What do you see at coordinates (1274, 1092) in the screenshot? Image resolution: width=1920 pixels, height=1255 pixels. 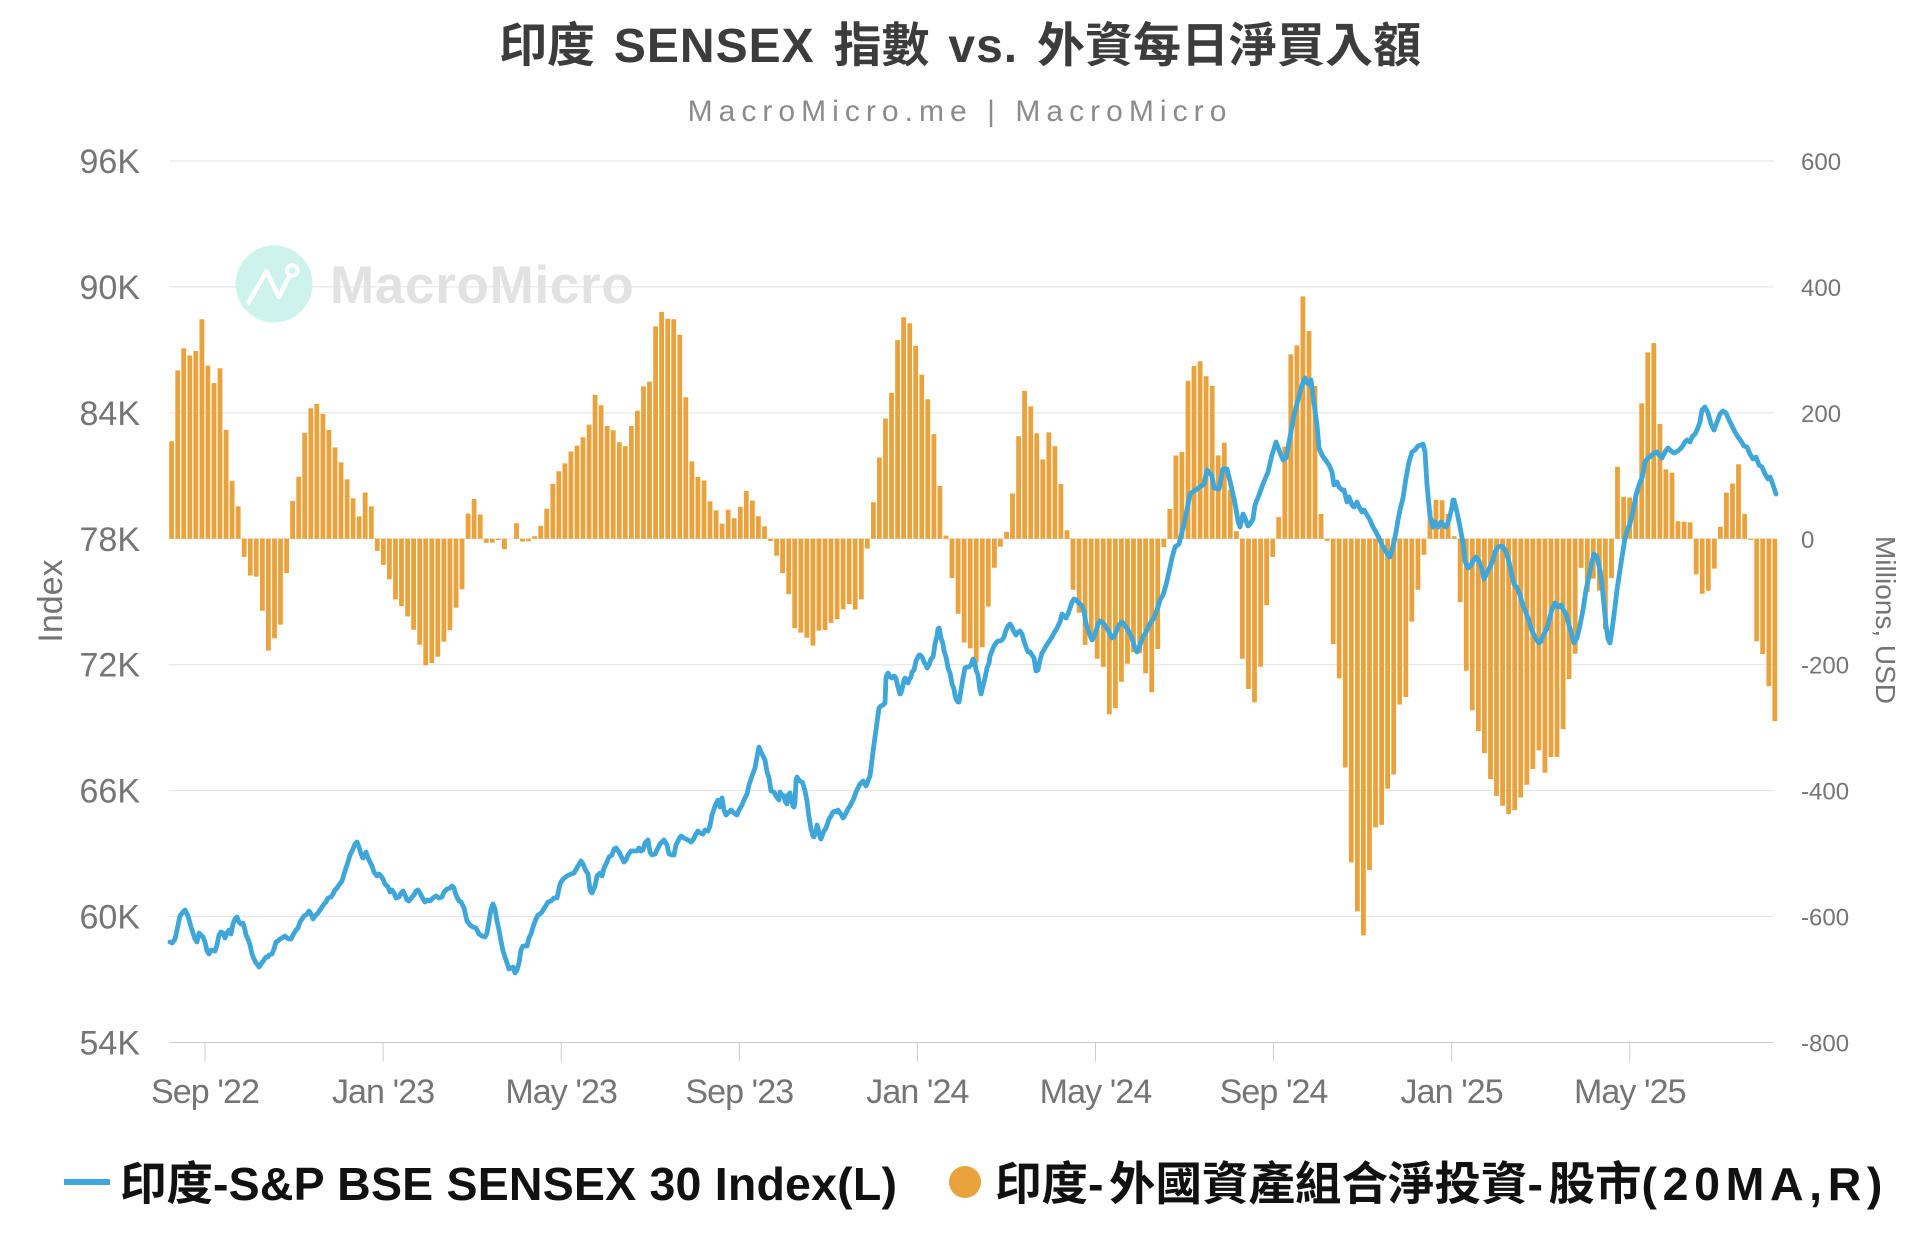 I see `svg-text: Sep '24` at bounding box center [1274, 1092].